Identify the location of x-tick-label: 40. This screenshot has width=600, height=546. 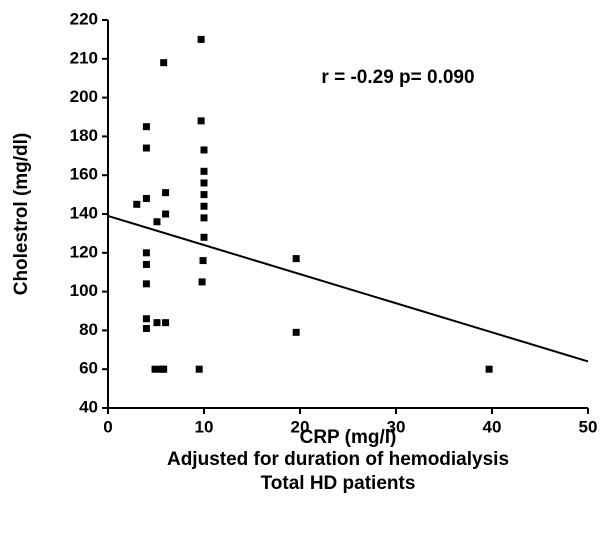
(492, 426).